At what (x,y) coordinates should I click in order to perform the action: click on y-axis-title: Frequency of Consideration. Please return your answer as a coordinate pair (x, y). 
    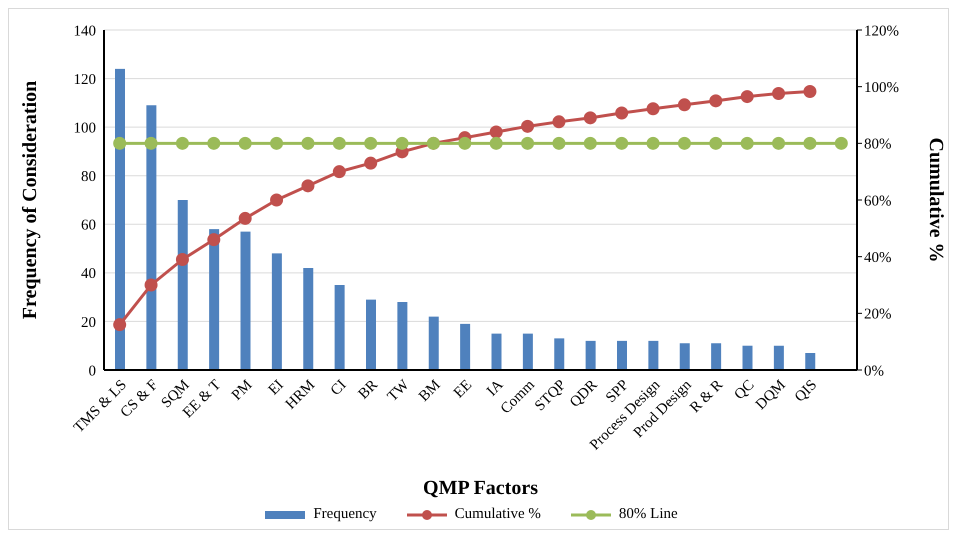
    Looking at the image, I should click on (30, 200).